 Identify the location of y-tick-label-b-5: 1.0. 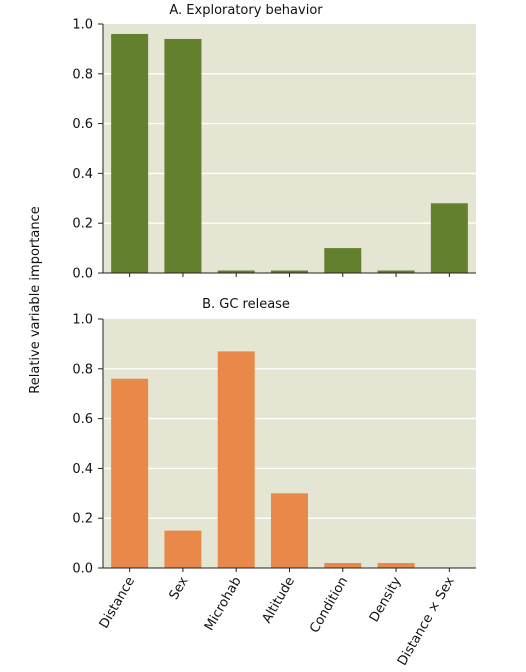
(82, 320).